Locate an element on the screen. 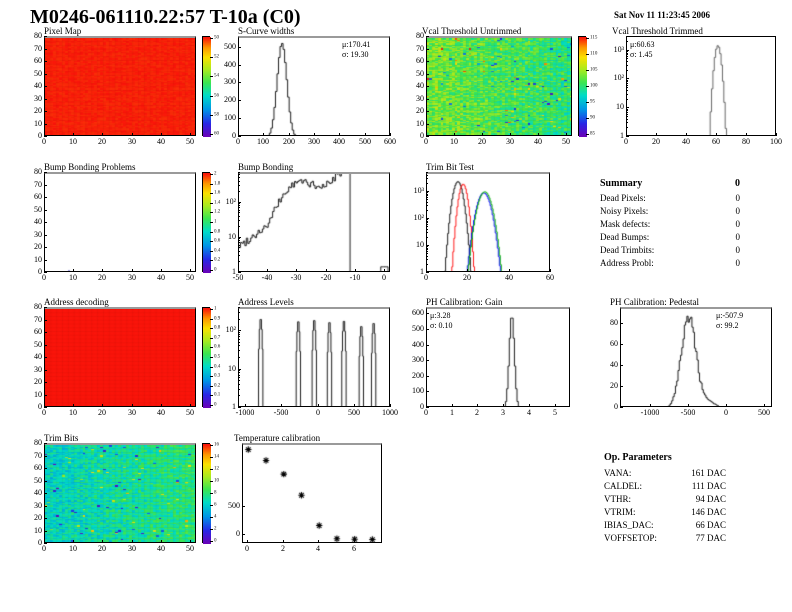  stat-sigma: σ: 0.10 is located at coordinates (441, 325).